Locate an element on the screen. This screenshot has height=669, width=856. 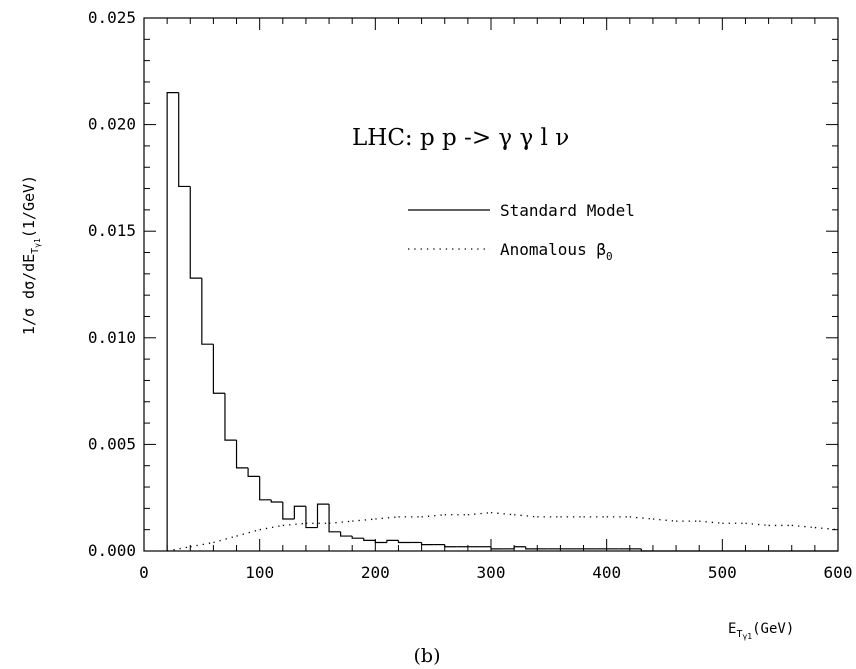
y-axis-label-main: 1/σ dσ/dE is located at coordinates (29, 294).